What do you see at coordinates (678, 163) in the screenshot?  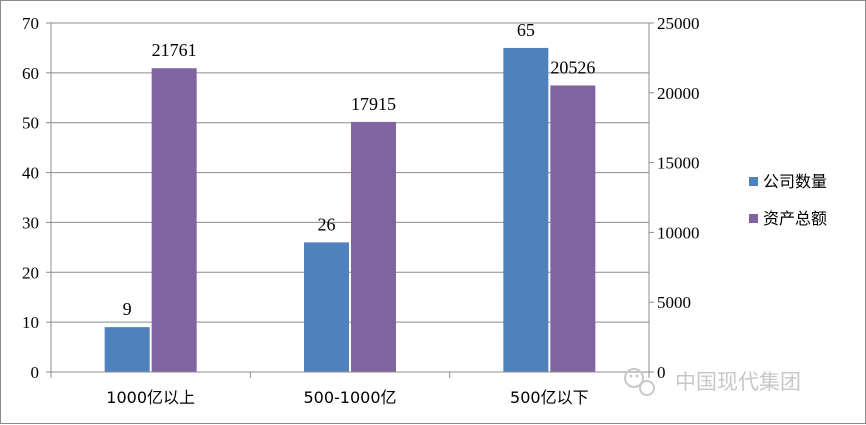 I see `right-tick-label: 15000` at bounding box center [678, 163].